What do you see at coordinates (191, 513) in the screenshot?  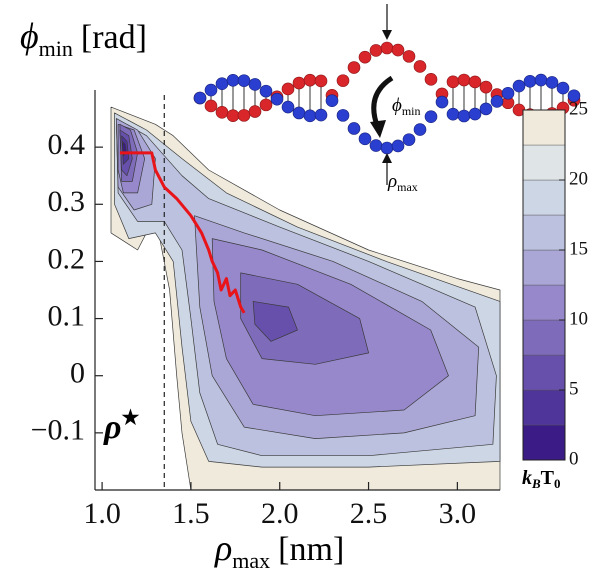 I see `x-tick-label: 1.5` at bounding box center [191, 513].